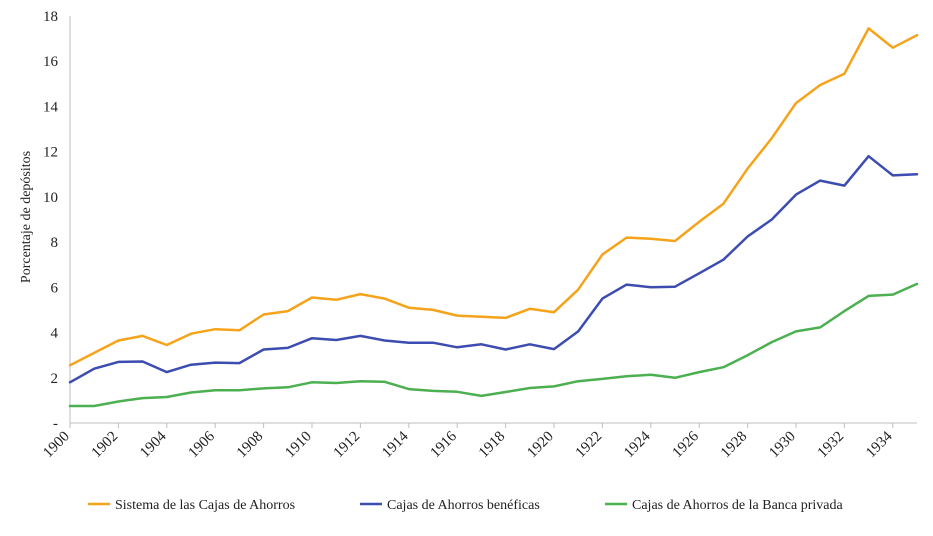 This screenshot has height=536, width=933. Describe the element at coordinates (540, 445) in the screenshot. I see `x-tick-label: 1920` at that location.